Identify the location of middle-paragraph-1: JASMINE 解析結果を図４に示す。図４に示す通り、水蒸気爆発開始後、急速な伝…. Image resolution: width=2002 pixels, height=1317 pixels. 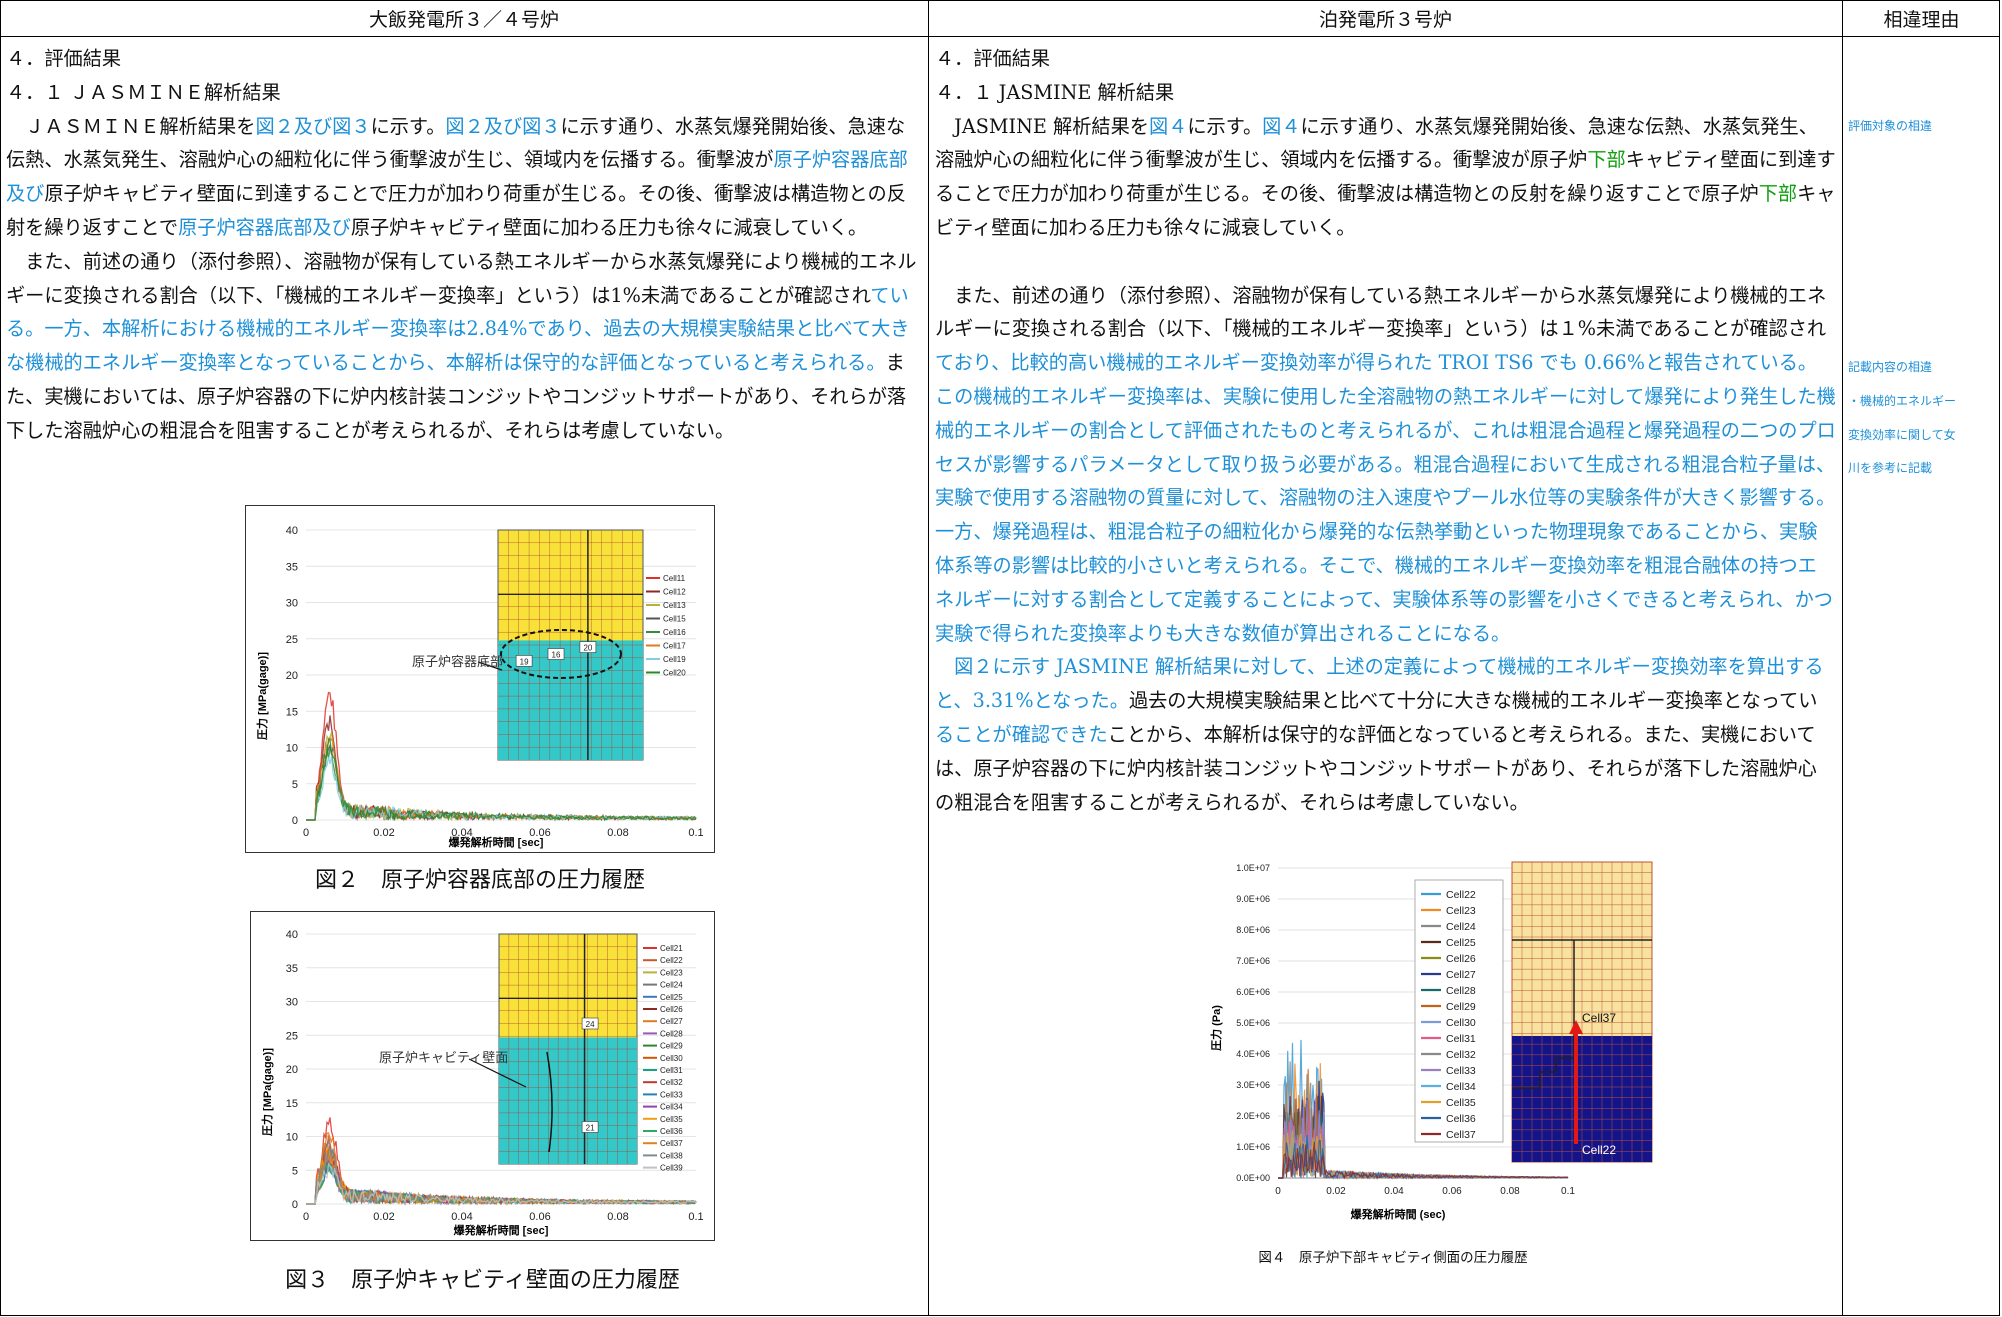
(1385, 177).